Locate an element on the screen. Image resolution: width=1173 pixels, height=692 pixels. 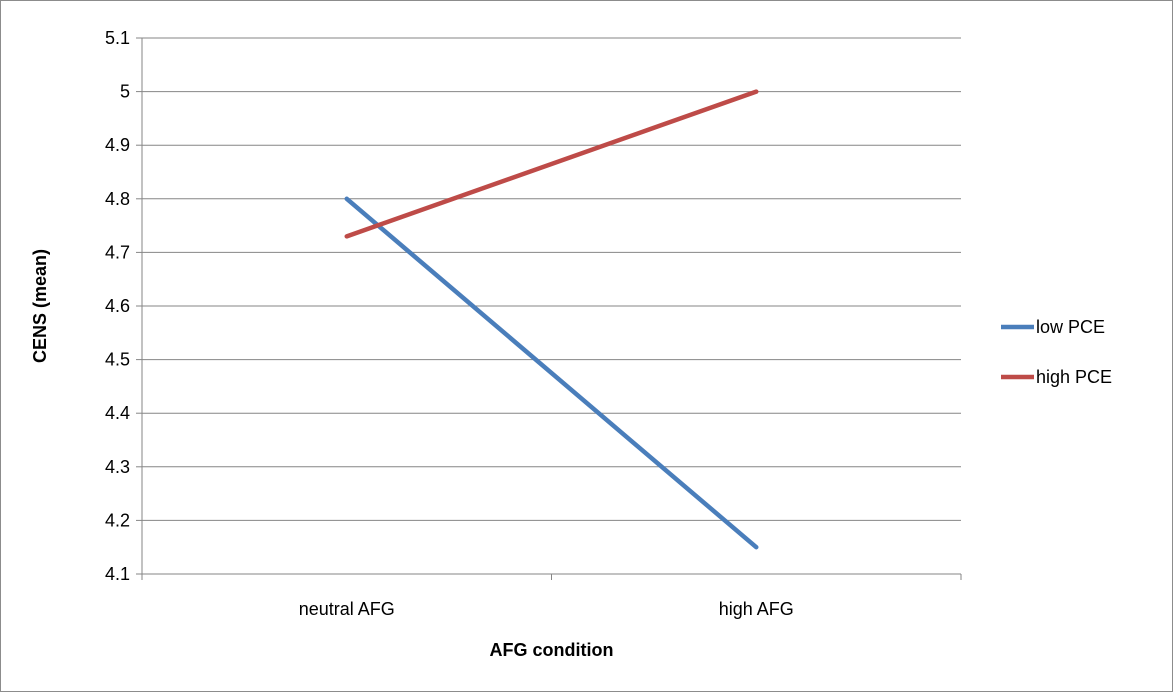
y-tick-label: 5.1 is located at coordinates (117, 38).